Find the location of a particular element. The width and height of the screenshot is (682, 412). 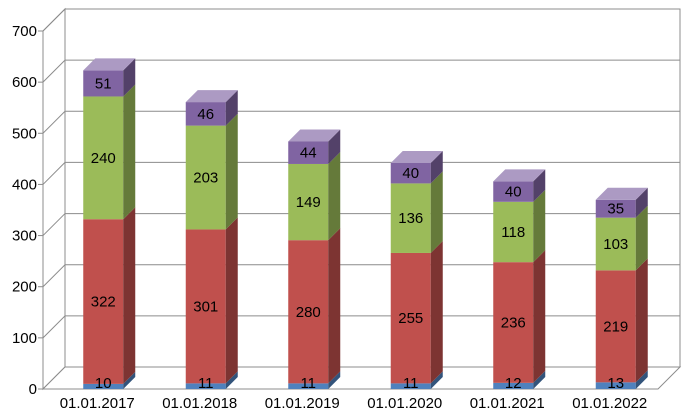

x-tick-label: 01.01.2020 is located at coordinates (404, 403).